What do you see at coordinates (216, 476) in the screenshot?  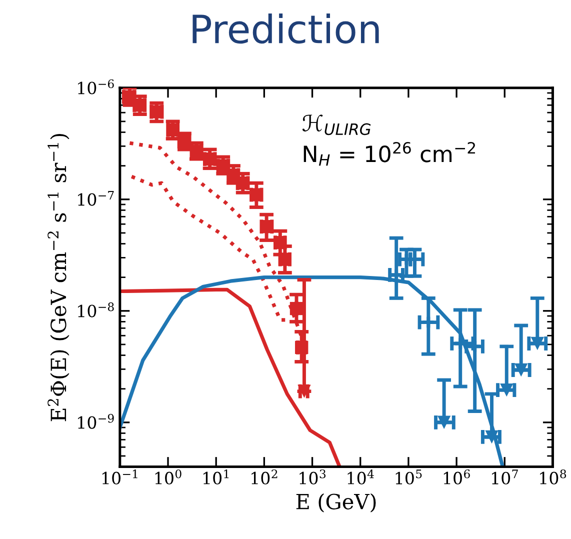 I see `x-tick-label: 10$^{1}$` at bounding box center [216, 476].